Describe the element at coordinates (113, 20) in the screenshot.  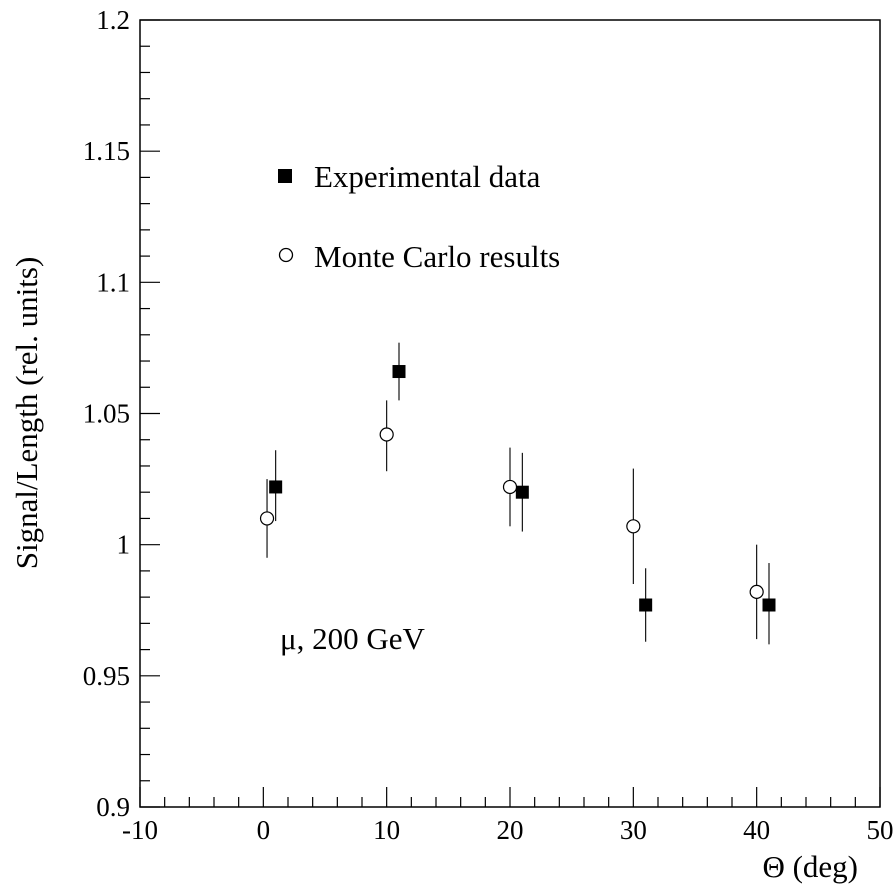
I see `y-tick-label: 1.2` at that location.